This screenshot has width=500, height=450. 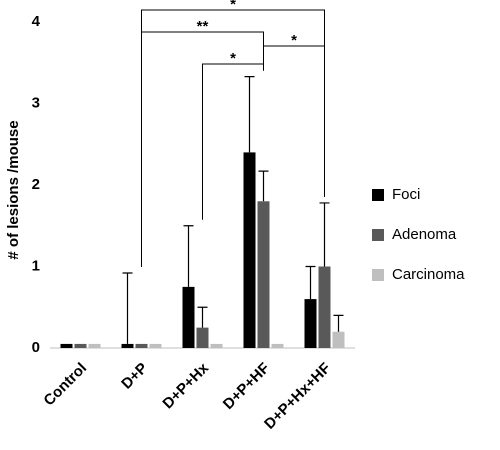 I want to click on legend-label: Adenoma, so click(x=424, y=234).